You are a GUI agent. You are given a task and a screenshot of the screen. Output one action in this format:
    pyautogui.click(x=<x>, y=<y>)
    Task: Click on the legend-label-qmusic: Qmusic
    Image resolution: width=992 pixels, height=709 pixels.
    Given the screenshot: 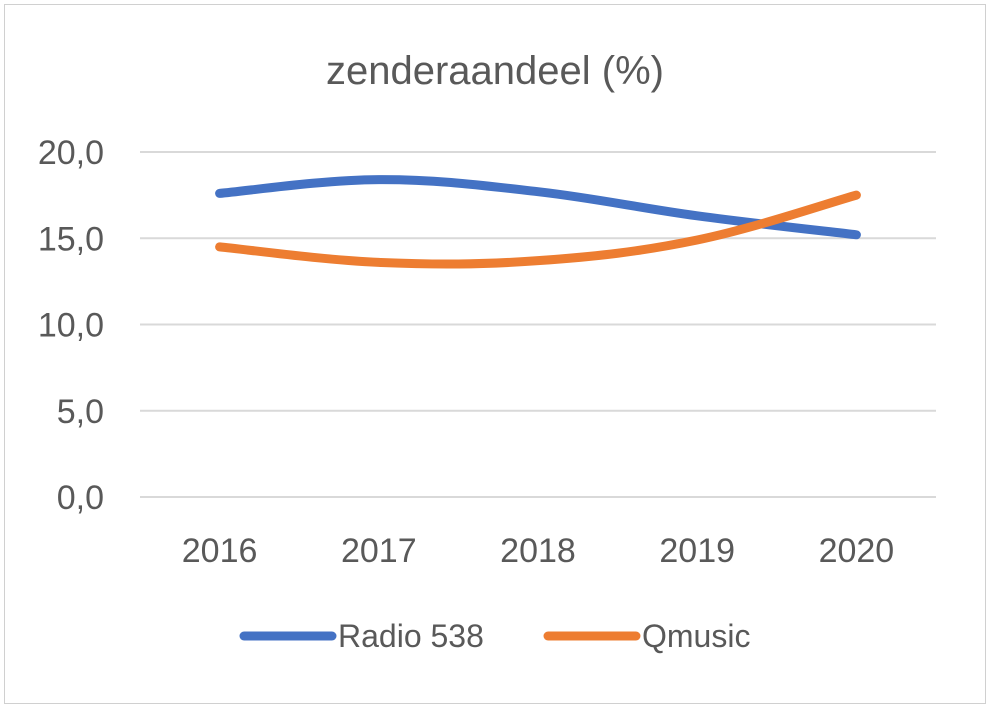 What is the action you would take?
    pyautogui.click(x=696, y=636)
    